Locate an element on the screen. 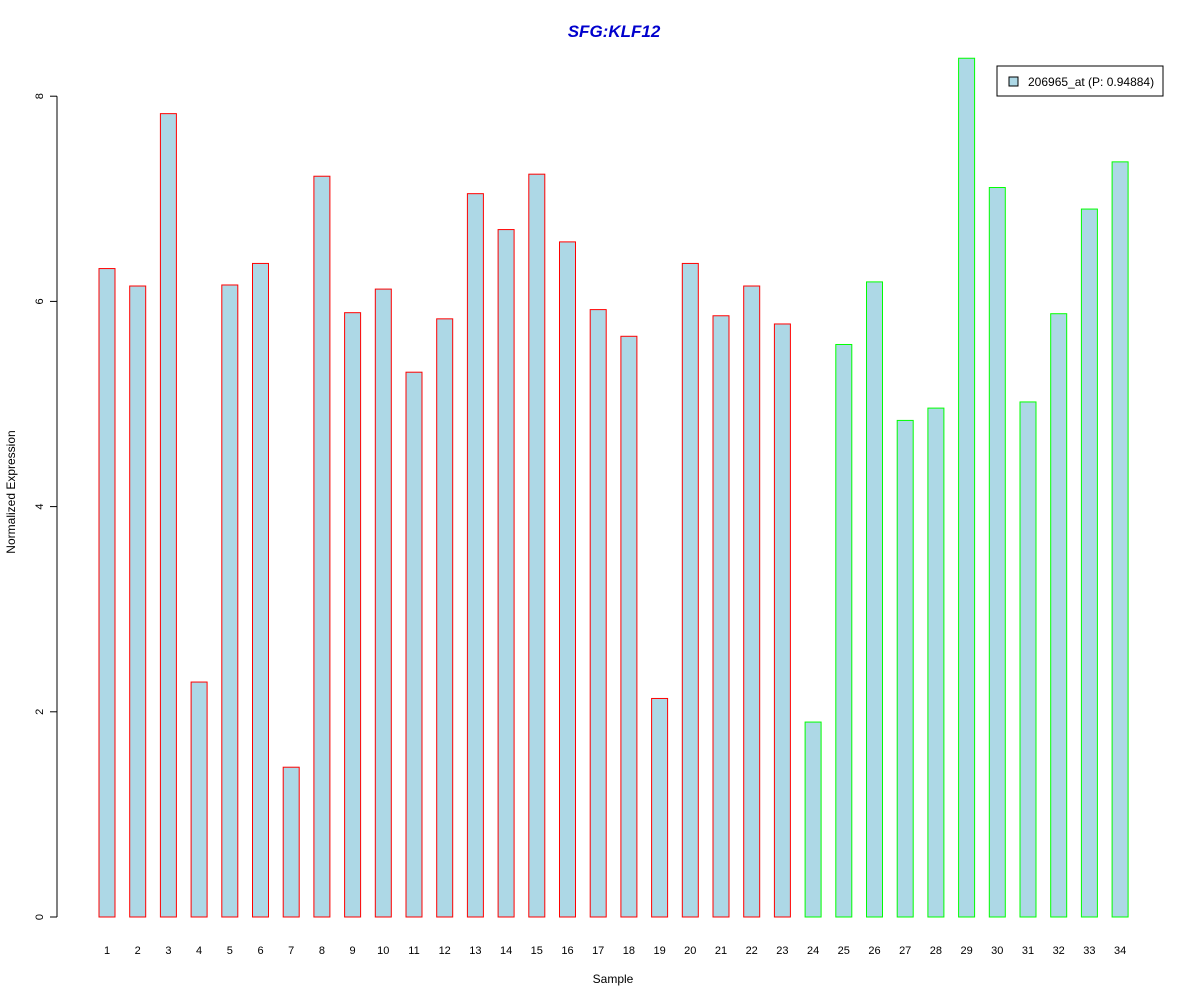 The width and height of the screenshot is (1200, 1000). legend-box is located at coordinates (1080, 81).